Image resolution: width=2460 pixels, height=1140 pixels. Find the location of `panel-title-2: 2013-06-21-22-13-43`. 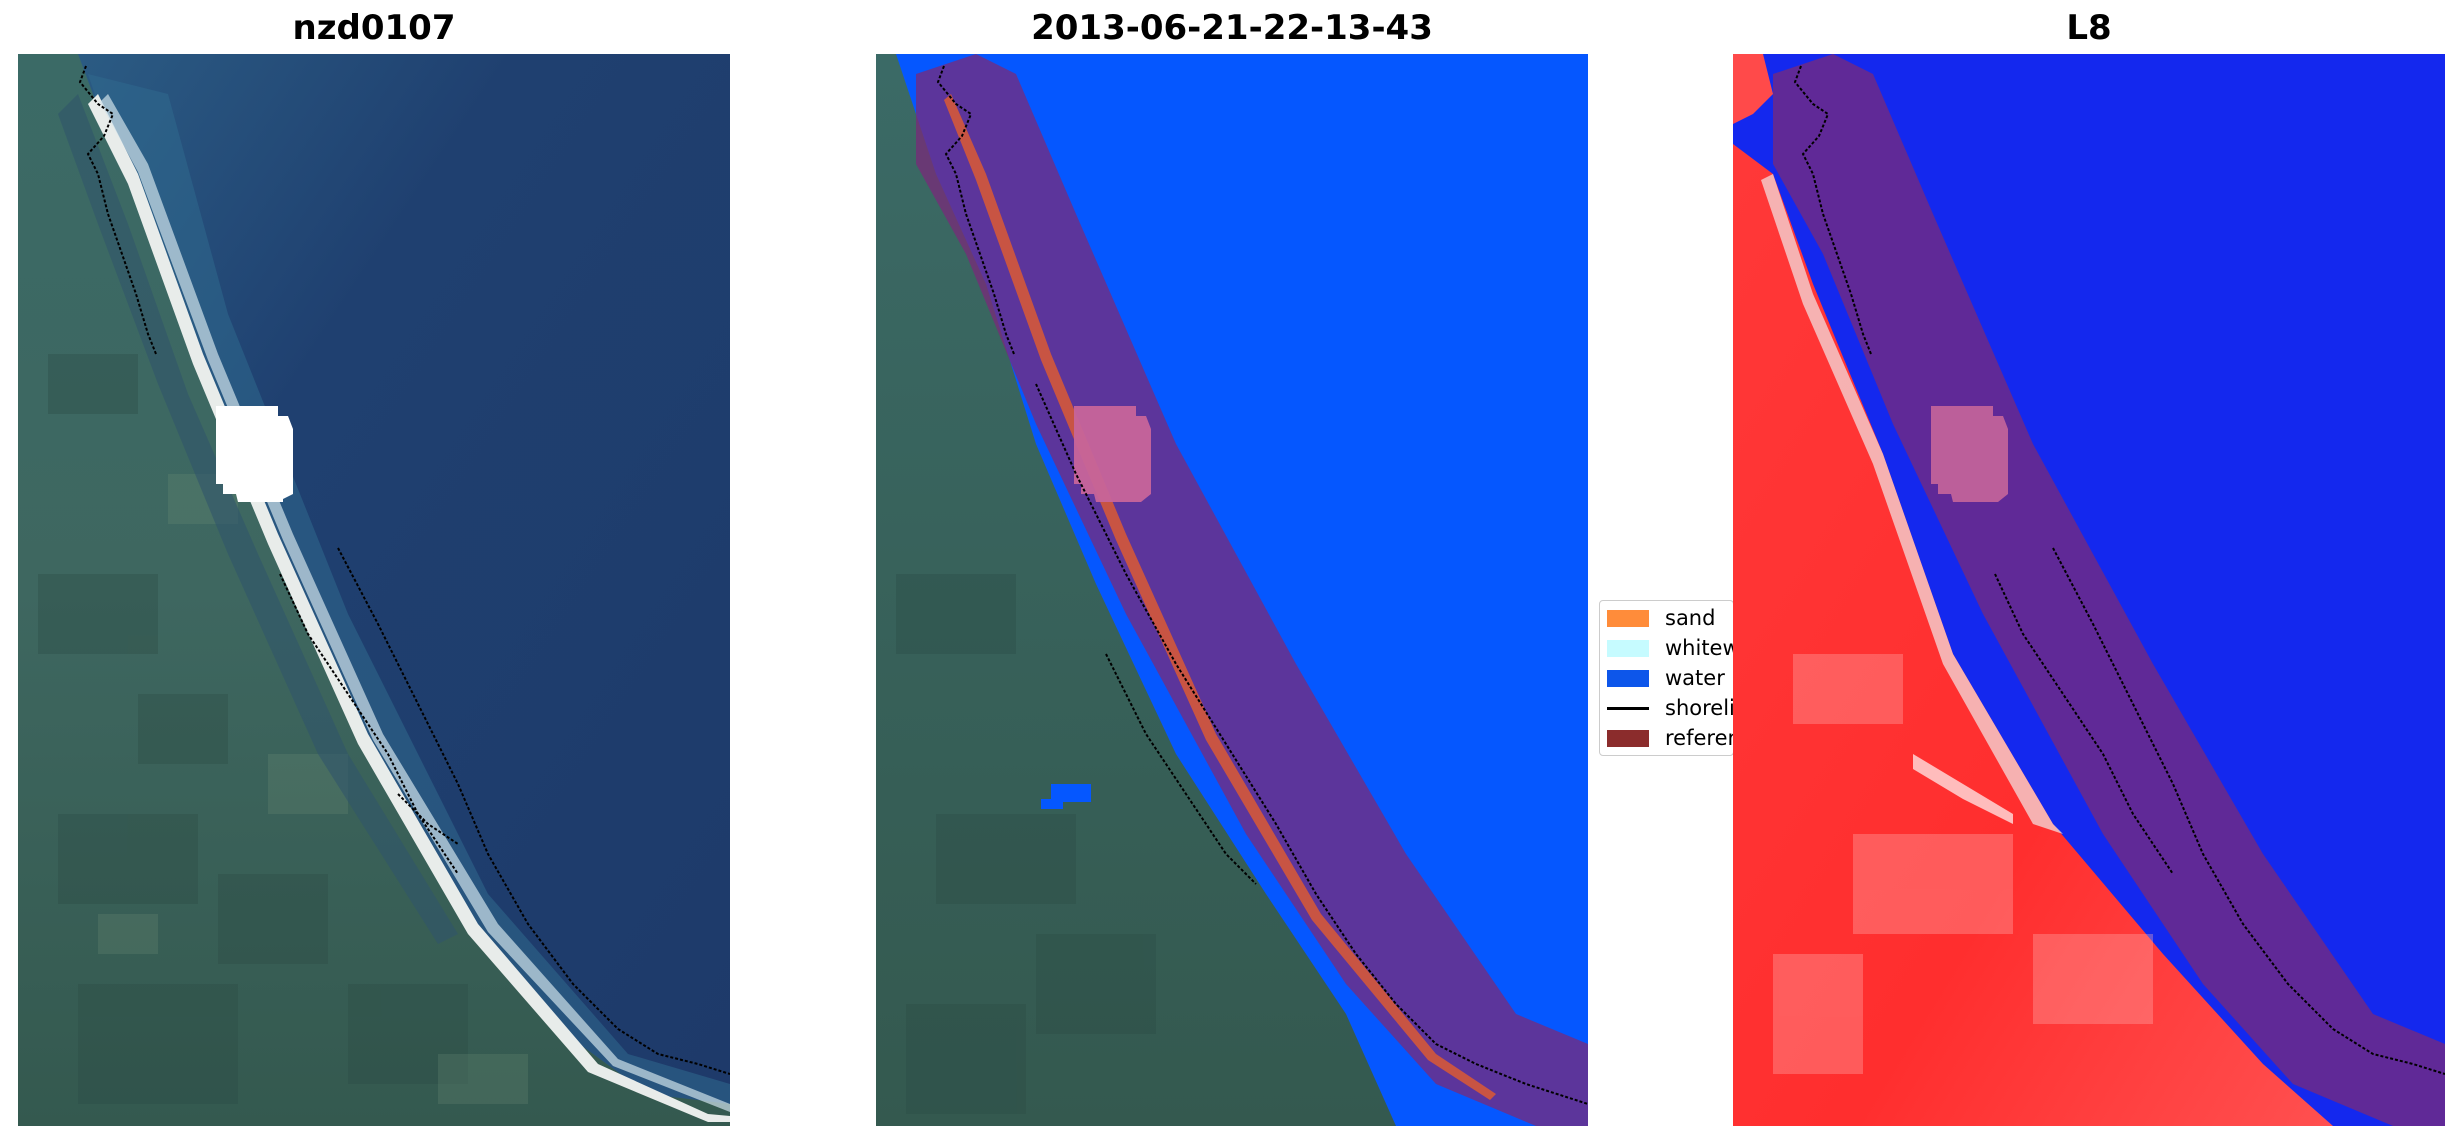

panel-title-2: 2013-06-21-22-13-43 is located at coordinates (1232, 28).